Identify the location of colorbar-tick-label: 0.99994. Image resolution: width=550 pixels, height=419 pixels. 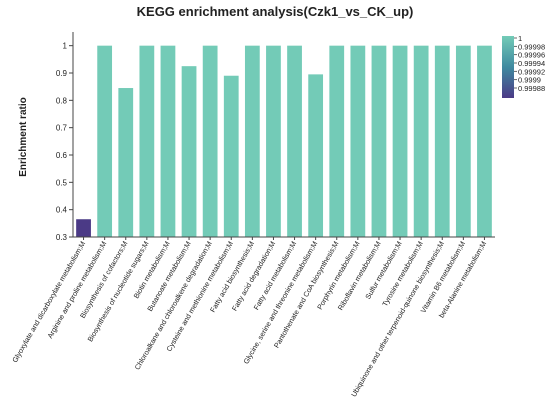
(531, 63).